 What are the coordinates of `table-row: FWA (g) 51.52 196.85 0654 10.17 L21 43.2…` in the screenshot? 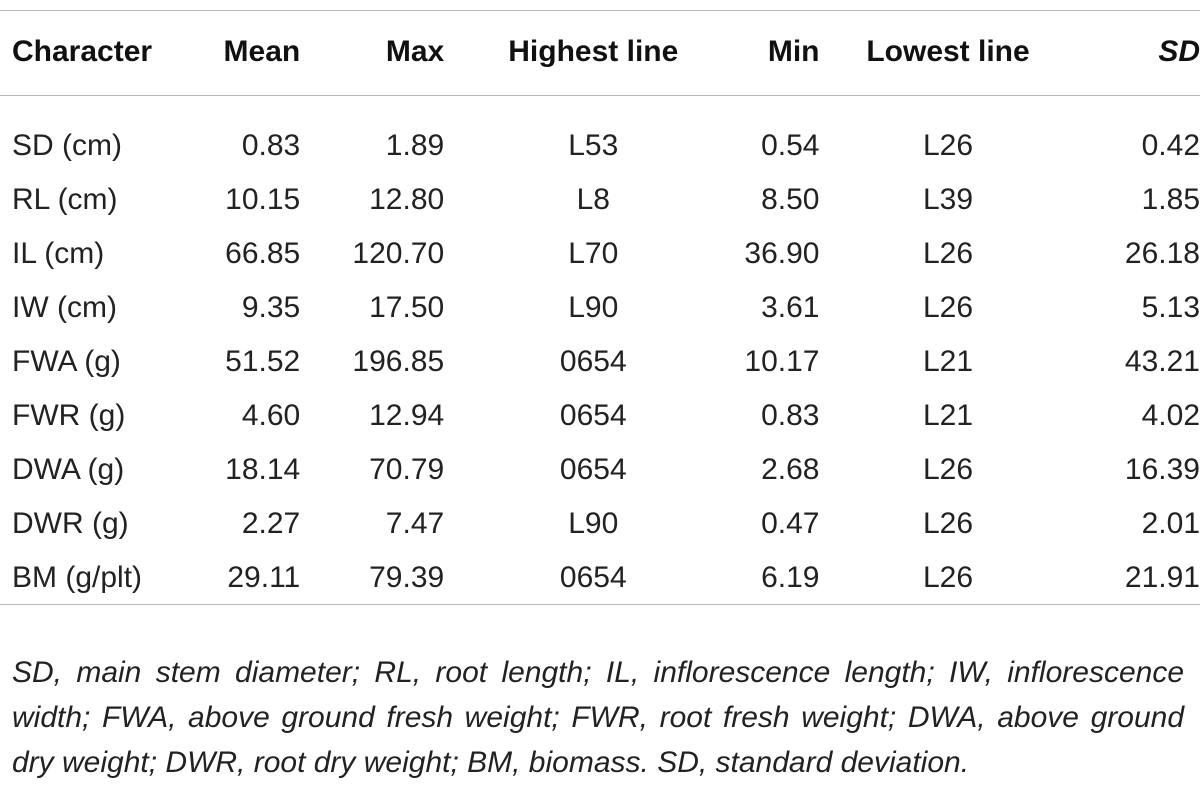 It's located at (600, 362).